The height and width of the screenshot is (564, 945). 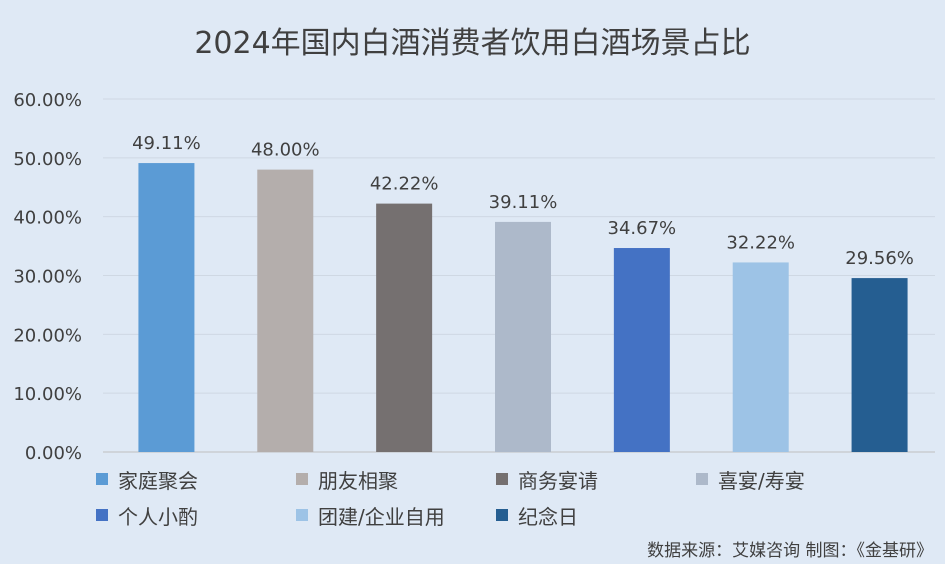 I want to click on legend-item: 纪念日, so click(x=596, y=515).